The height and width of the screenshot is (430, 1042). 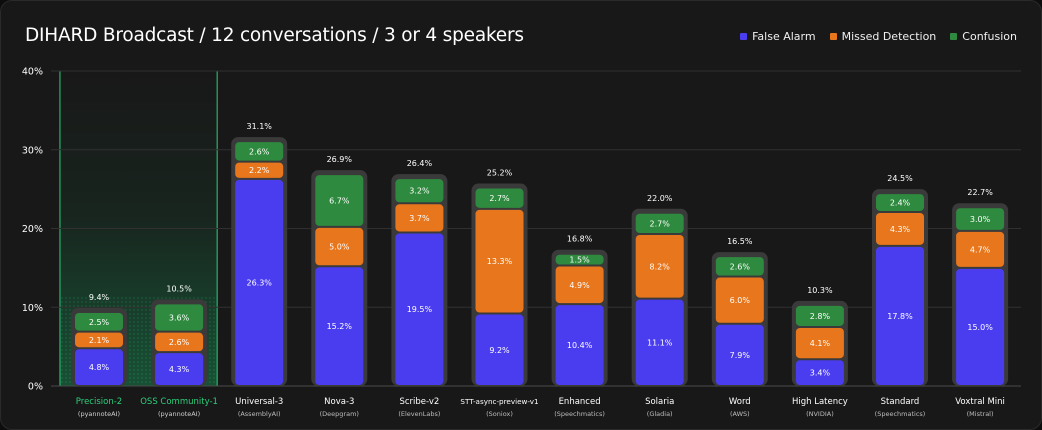 I want to click on legend-item-confusion: Confusion, so click(x=983, y=36).